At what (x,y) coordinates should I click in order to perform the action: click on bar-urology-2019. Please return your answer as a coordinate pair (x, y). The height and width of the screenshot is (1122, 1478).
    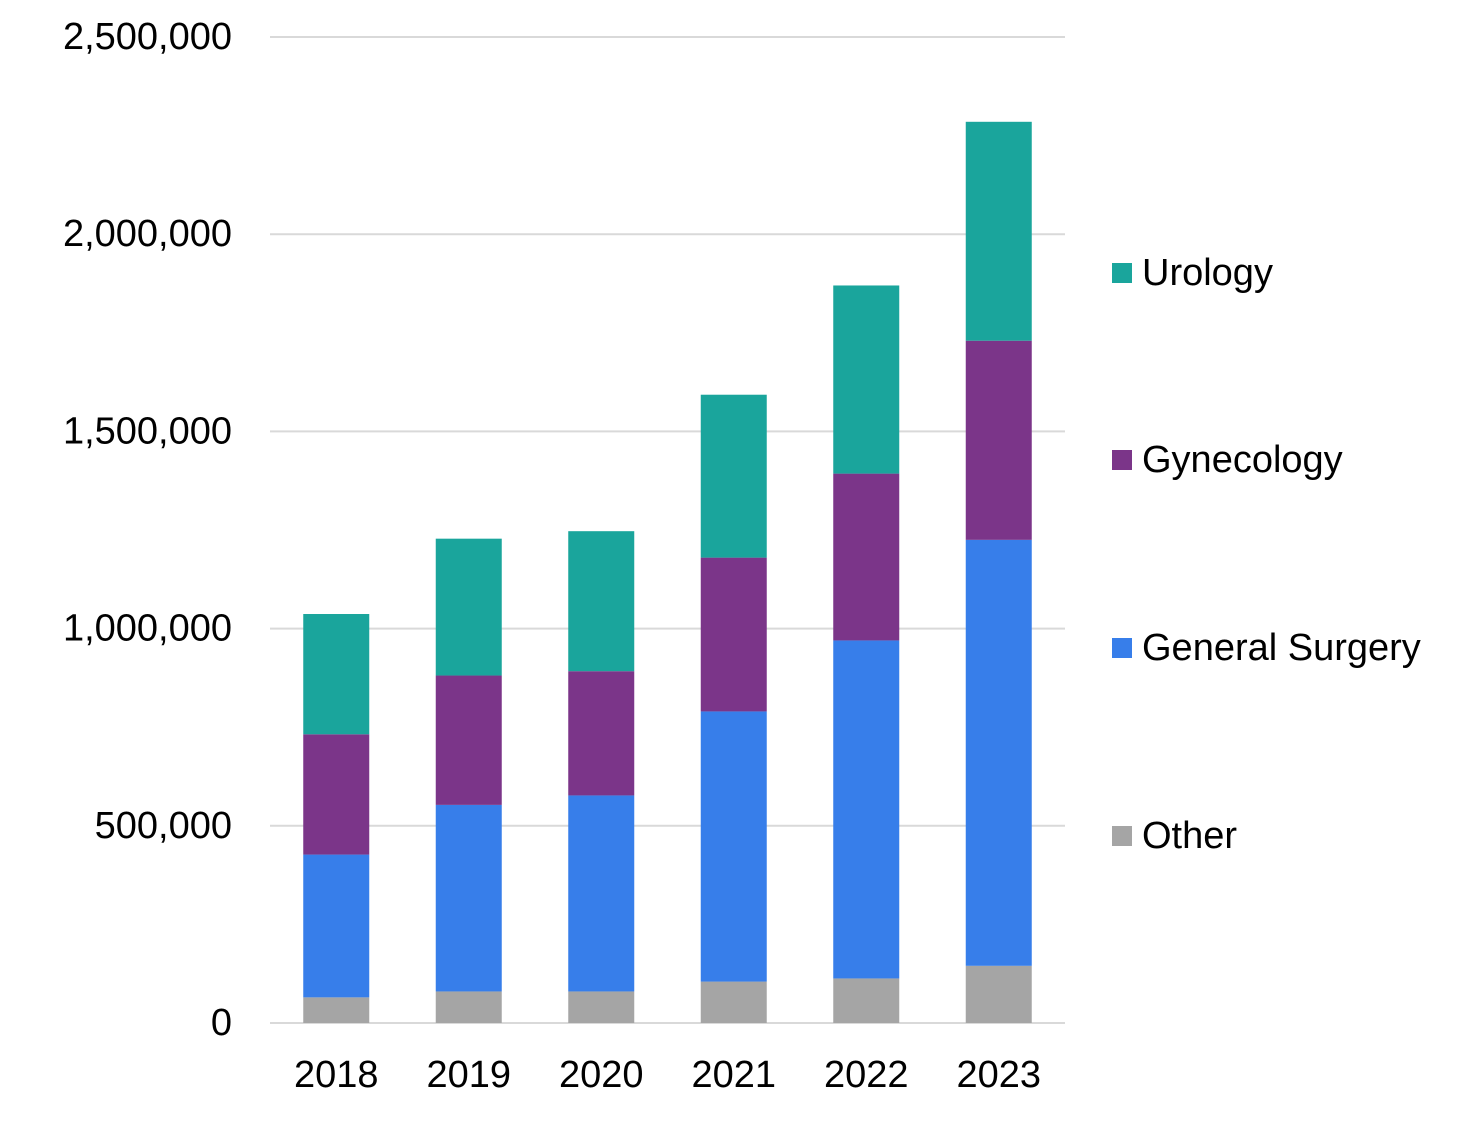
    Looking at the image, I should click on (468, 607).